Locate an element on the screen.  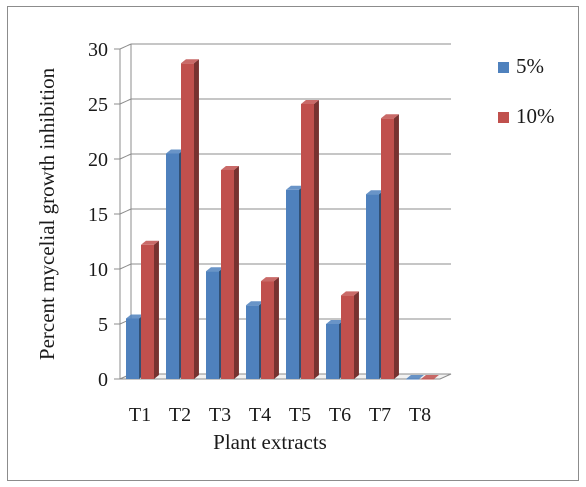
bar-T6-10% is located at coordinates (347, 337).